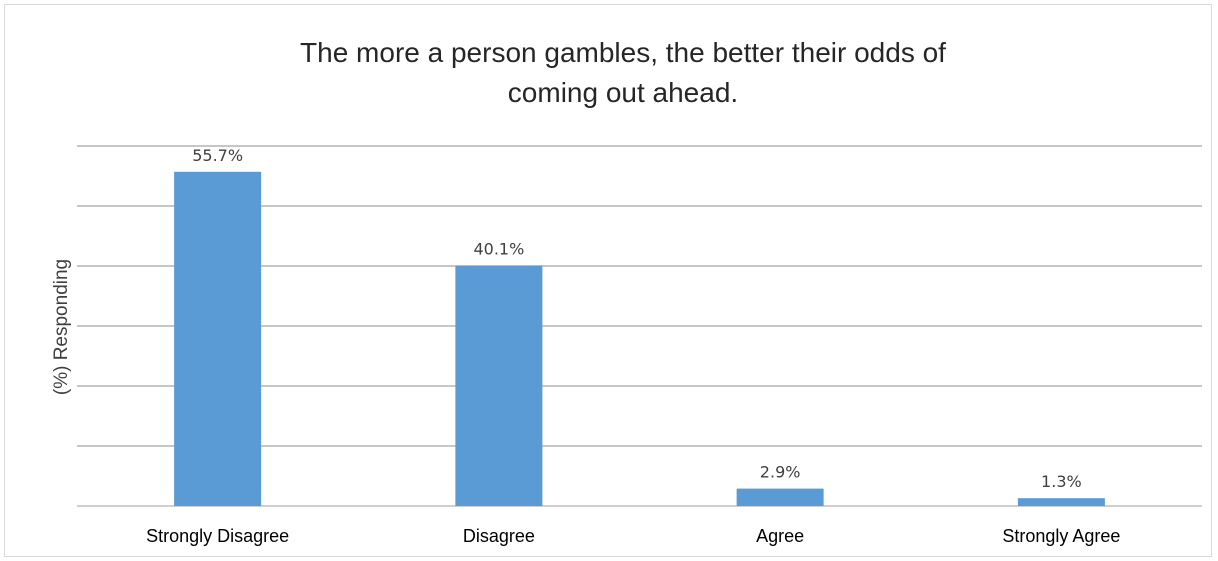 Image resolution: width=1218 pixels, height=561 pixels. What do you see at coordinates (498, 385) in the screenshot?
I see `bar-disagree` at bounding box center [498, 385].